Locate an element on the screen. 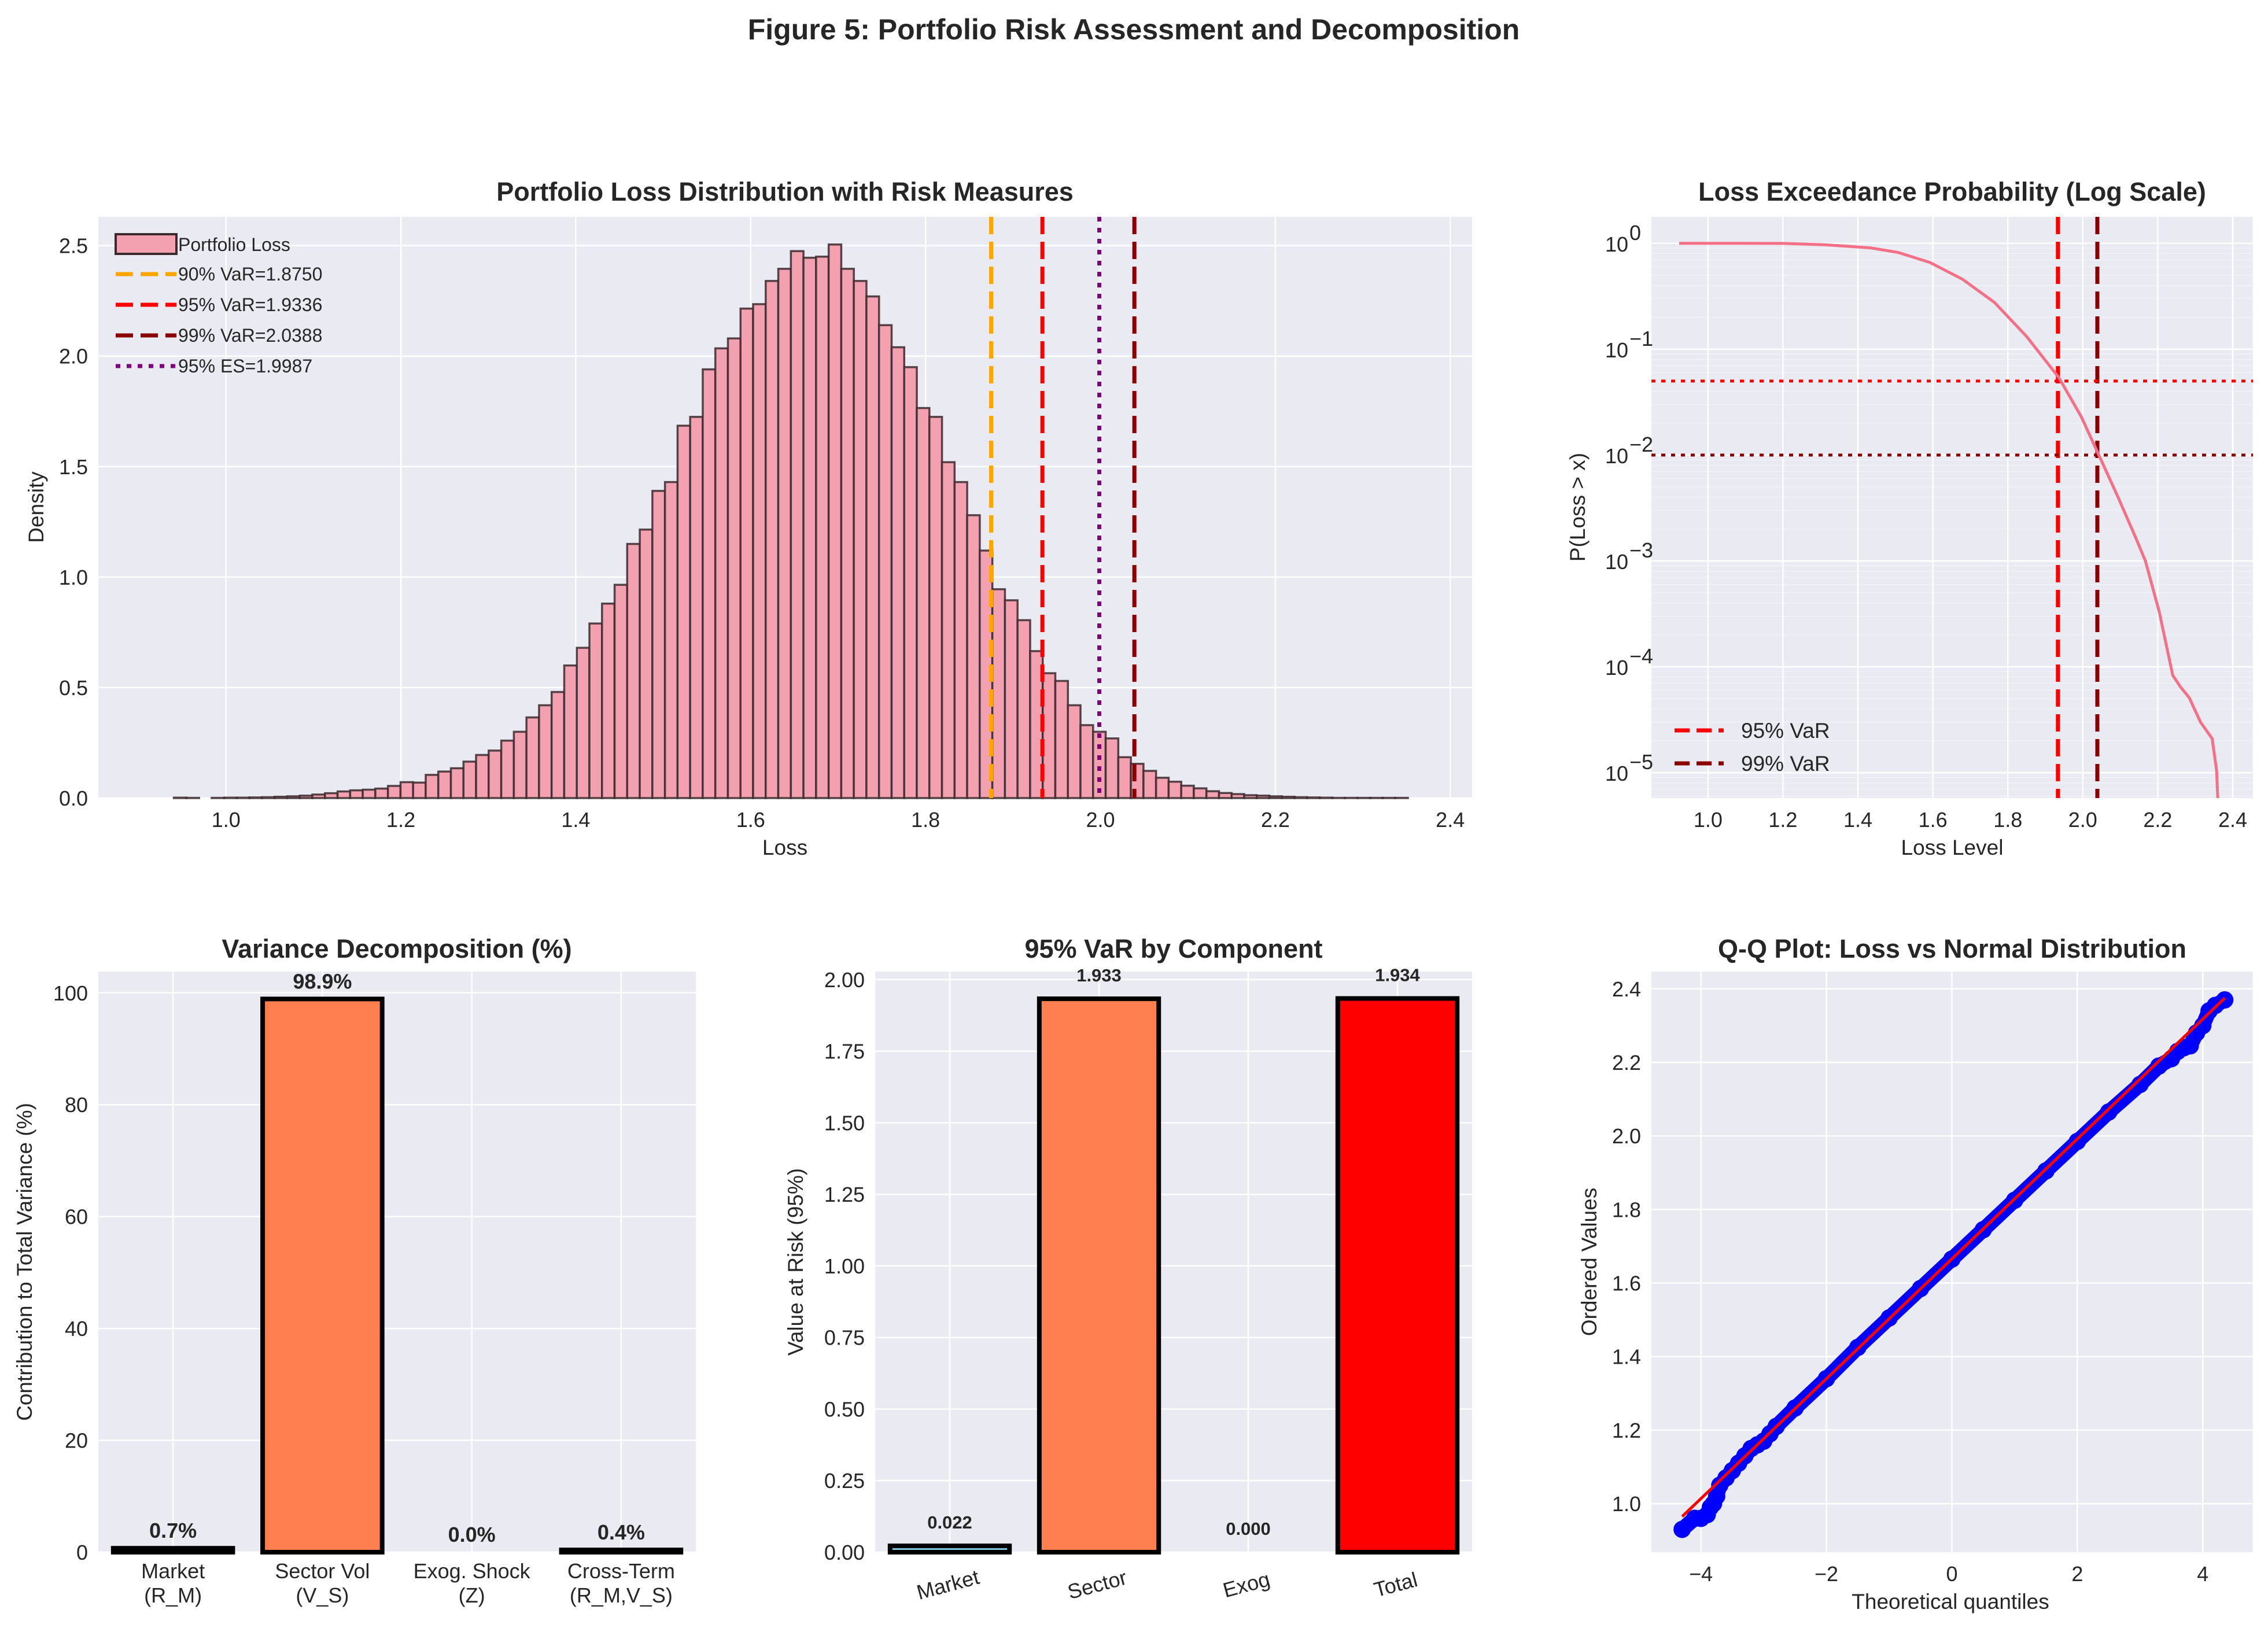 The height and width of the screenshot is (1632, 2268). variance-decomposition-y-ticks: 0 20 40 60 80 100 is located at coordinates (70, 1272).